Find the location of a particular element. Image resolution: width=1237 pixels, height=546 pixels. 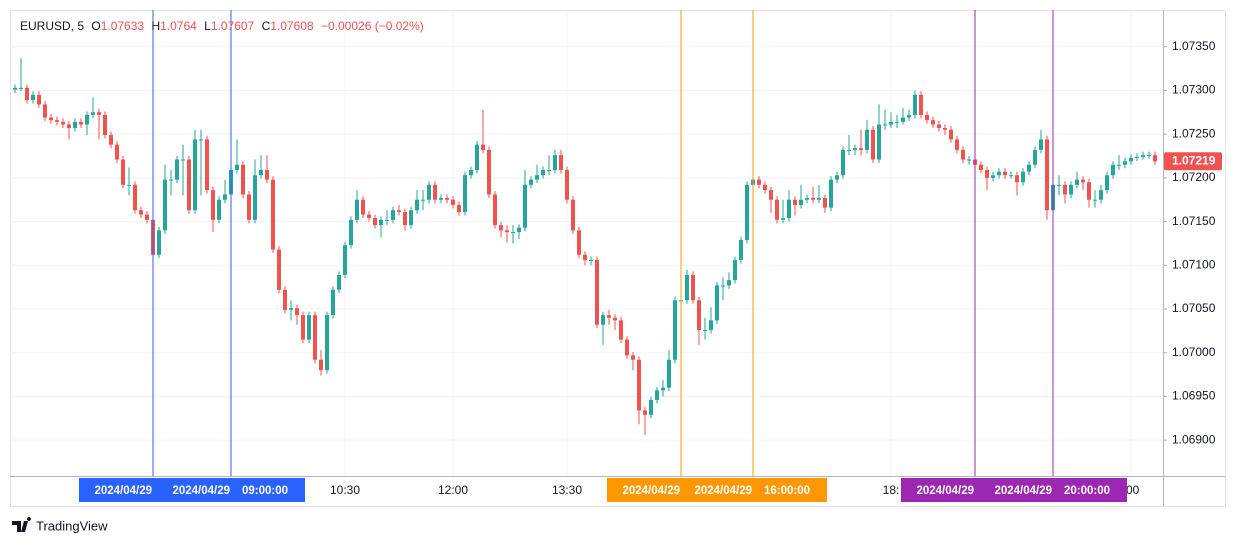

footer: TradingView is located at coordinates (72, 525).